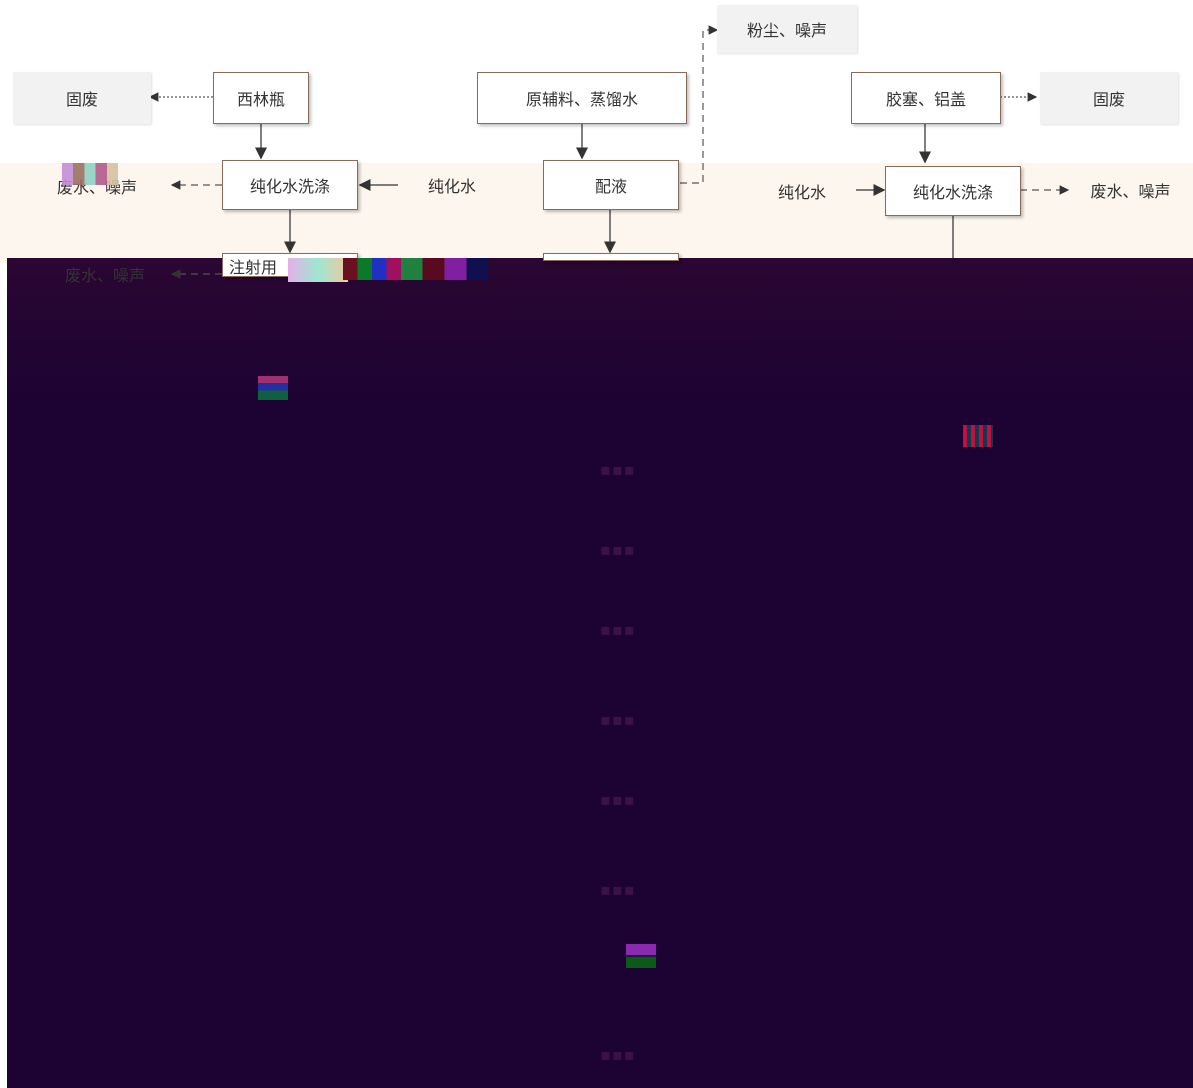  Describe the element at coordinates (261, 98) in the screenshot. I see `vial-node: 西林瓶` at that location.